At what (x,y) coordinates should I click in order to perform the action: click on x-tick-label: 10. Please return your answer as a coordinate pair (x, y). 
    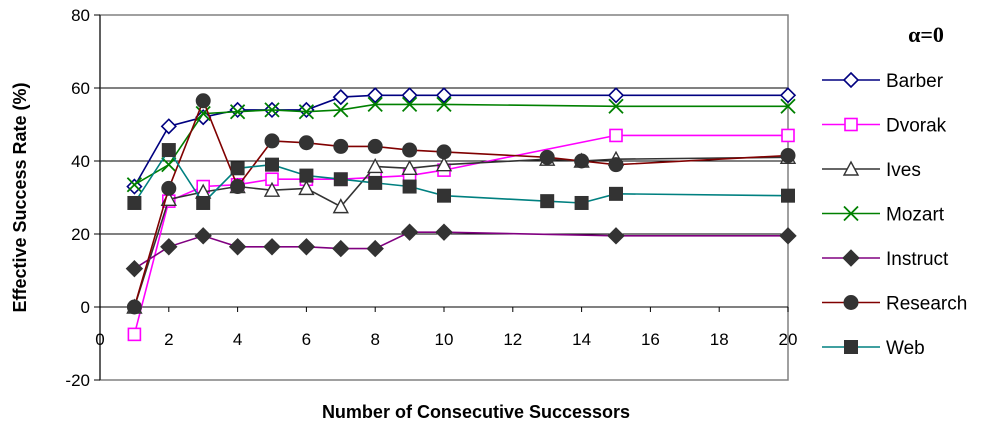
    Looking at the image, I should click on (444, 339).